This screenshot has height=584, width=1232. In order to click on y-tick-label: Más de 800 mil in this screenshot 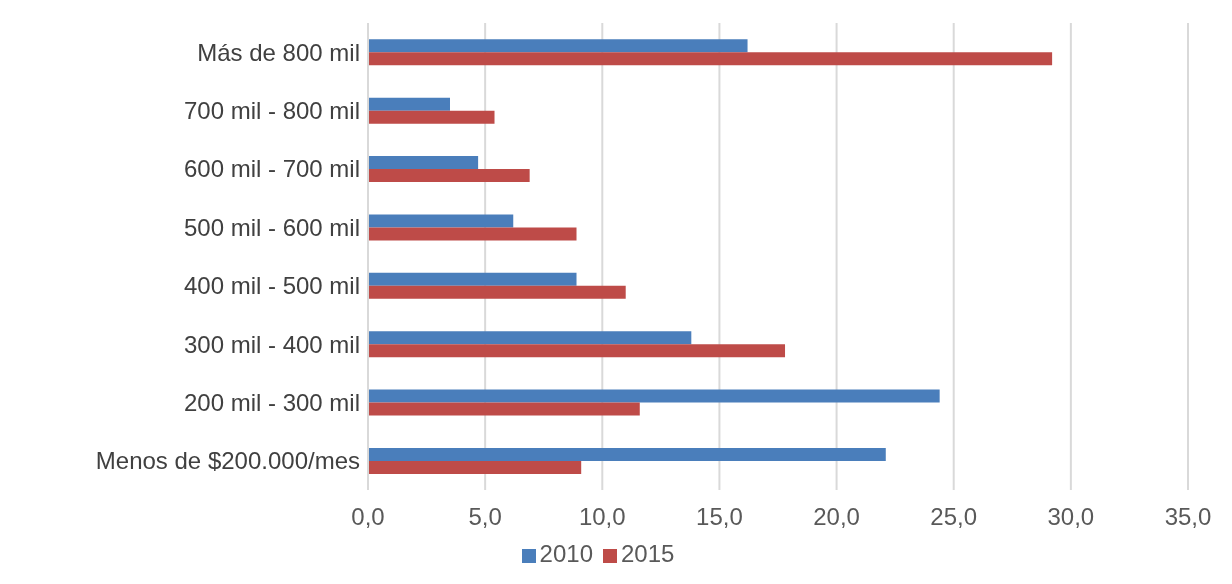, I will do `click(278, 52)`.